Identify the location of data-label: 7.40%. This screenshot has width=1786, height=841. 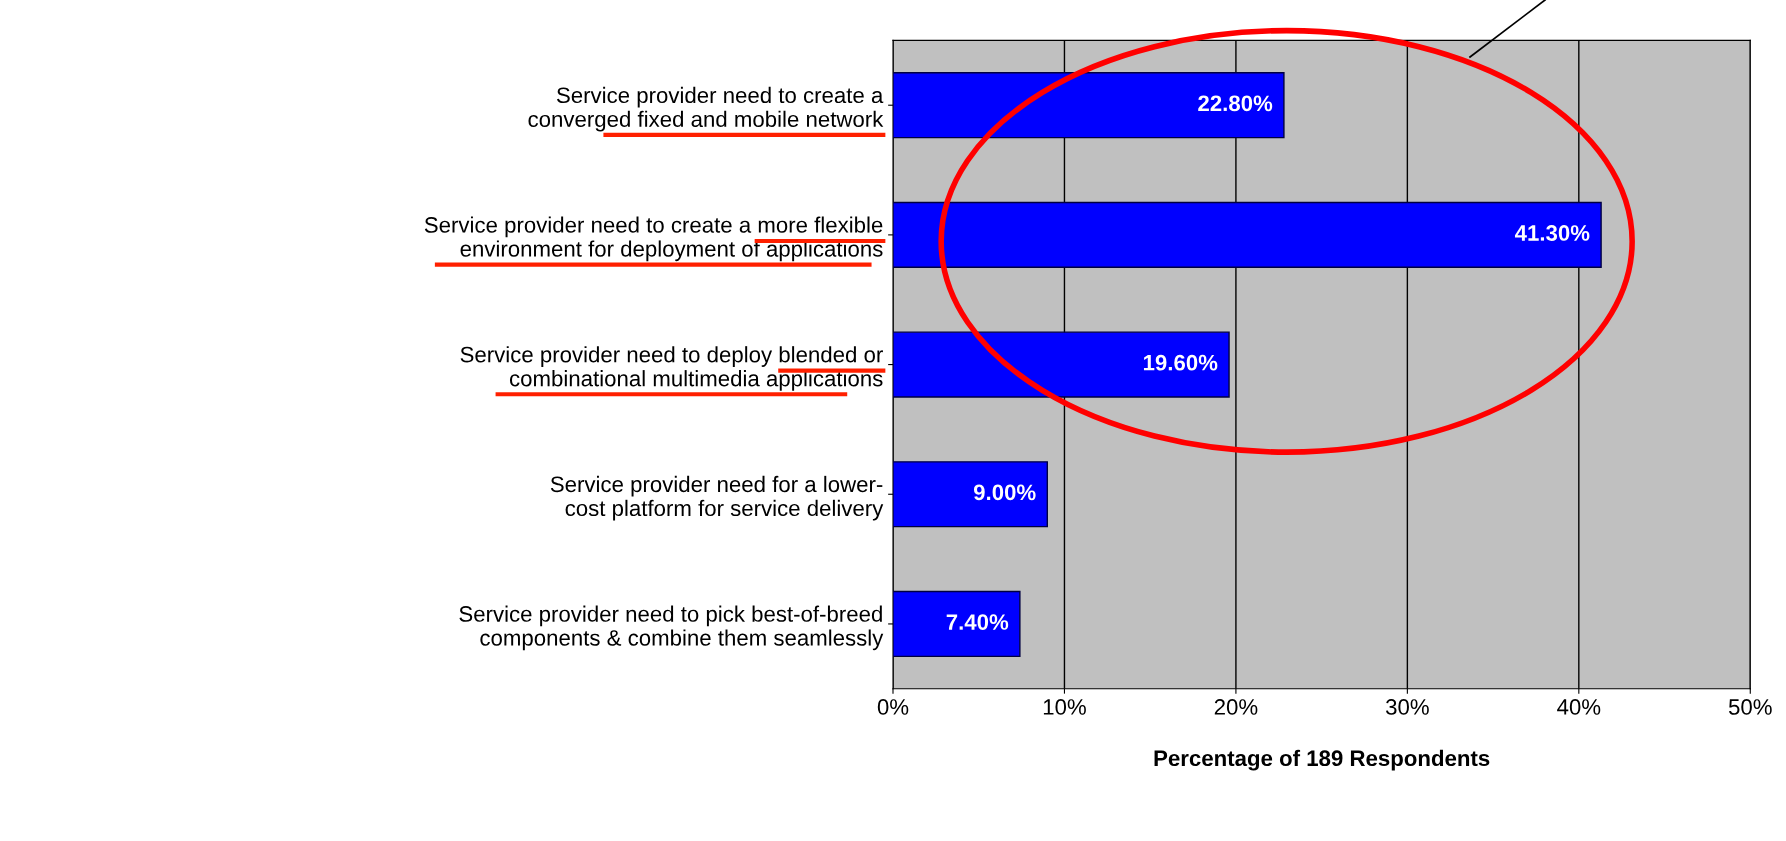
(977, 622).